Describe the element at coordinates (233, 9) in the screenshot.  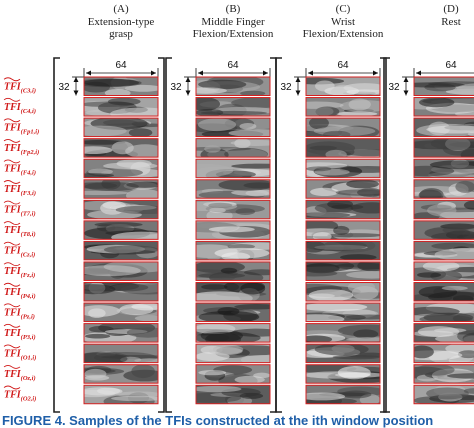
I see `column-letter: (B)` at that location.